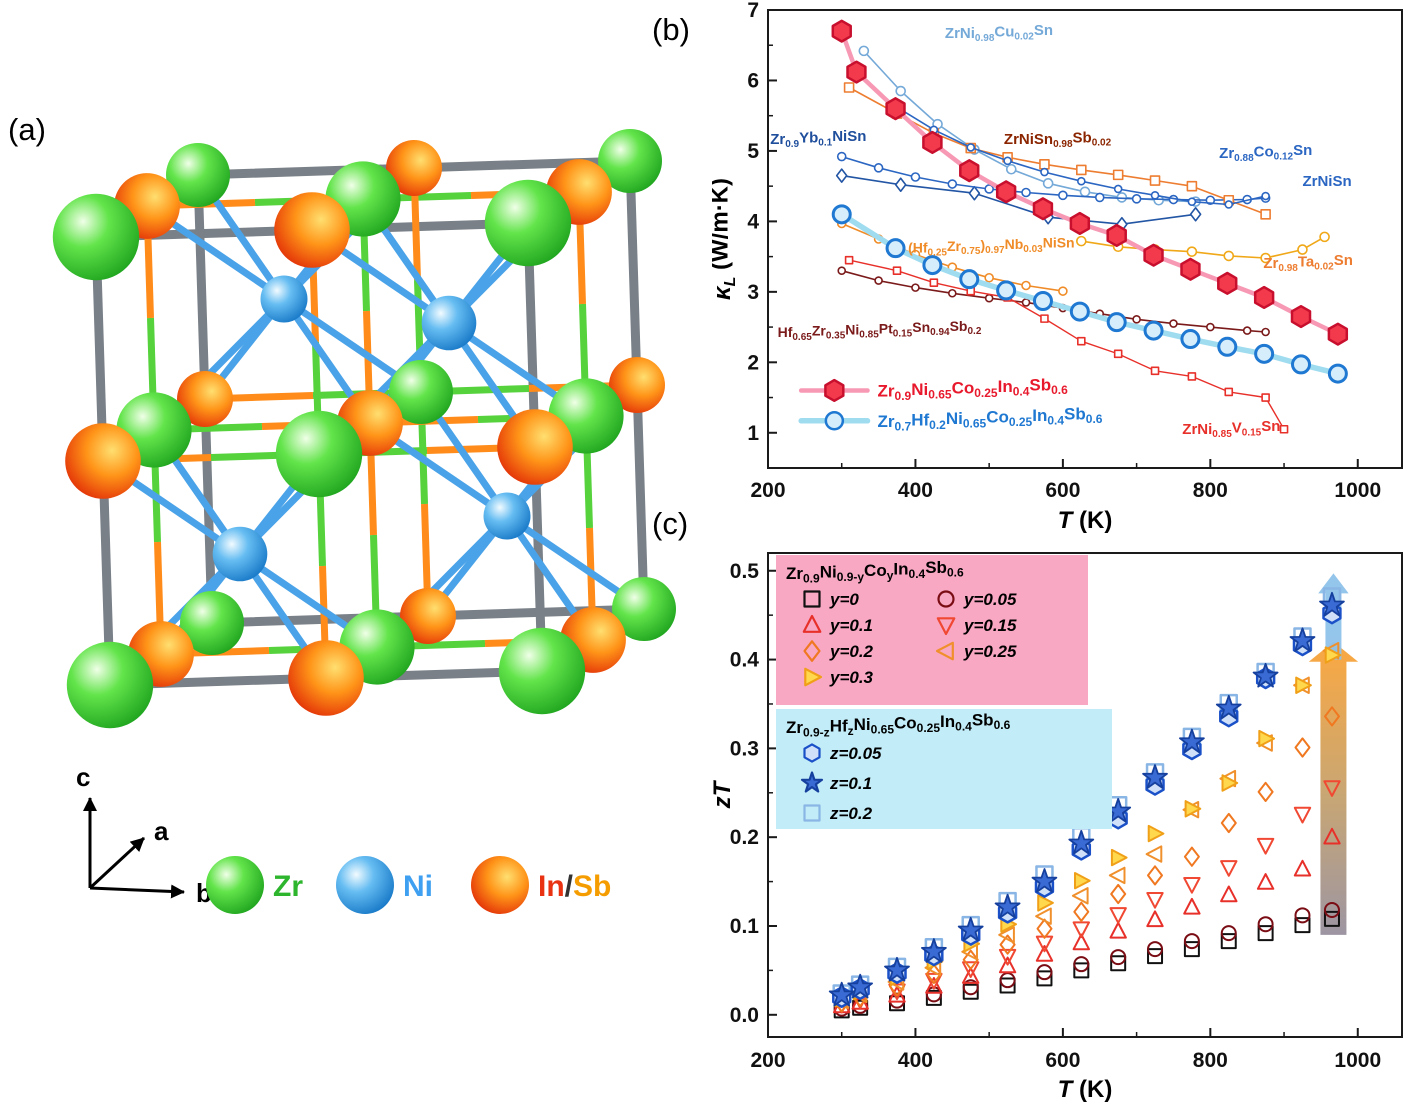 Image resolution: width=1418 pixels, height=1102 pixels. What do you see at coordinates (851, 677) in the screenshot?
I see `legend-entry-label: y=0.3` at bounding box center [851, 677].